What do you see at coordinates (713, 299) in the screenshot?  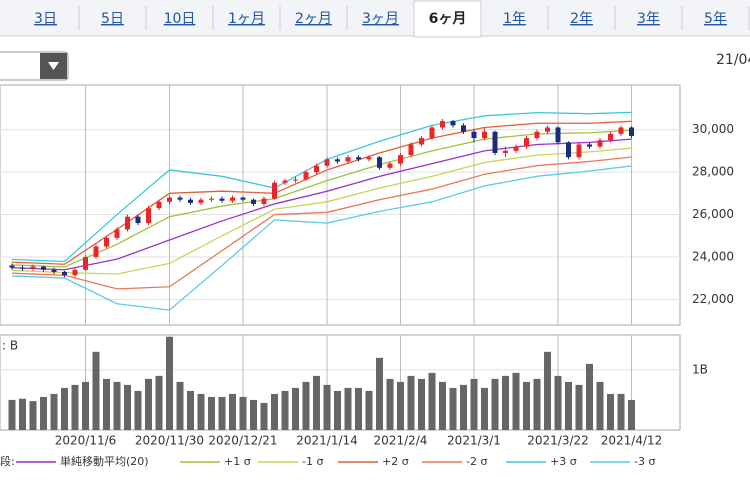 I see `y-tick-label: 22,000` at bounding box center [713, 299].